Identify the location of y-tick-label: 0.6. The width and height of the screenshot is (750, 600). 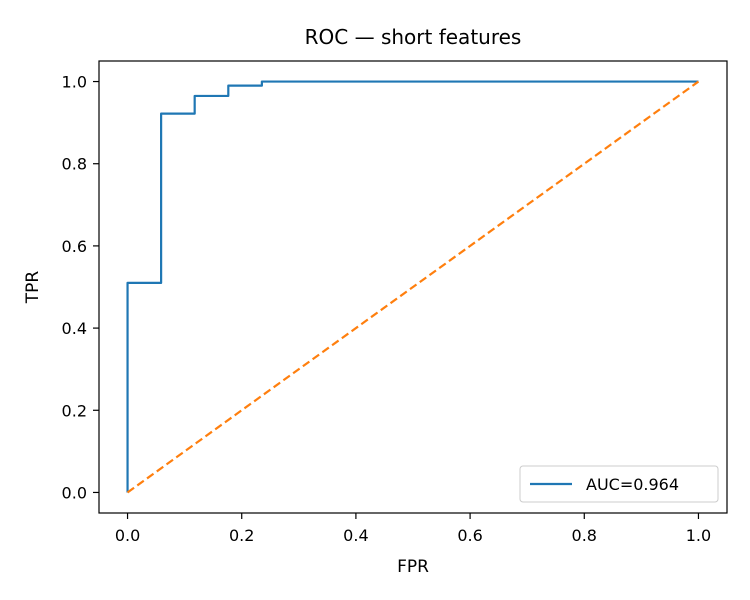
(74, 246).